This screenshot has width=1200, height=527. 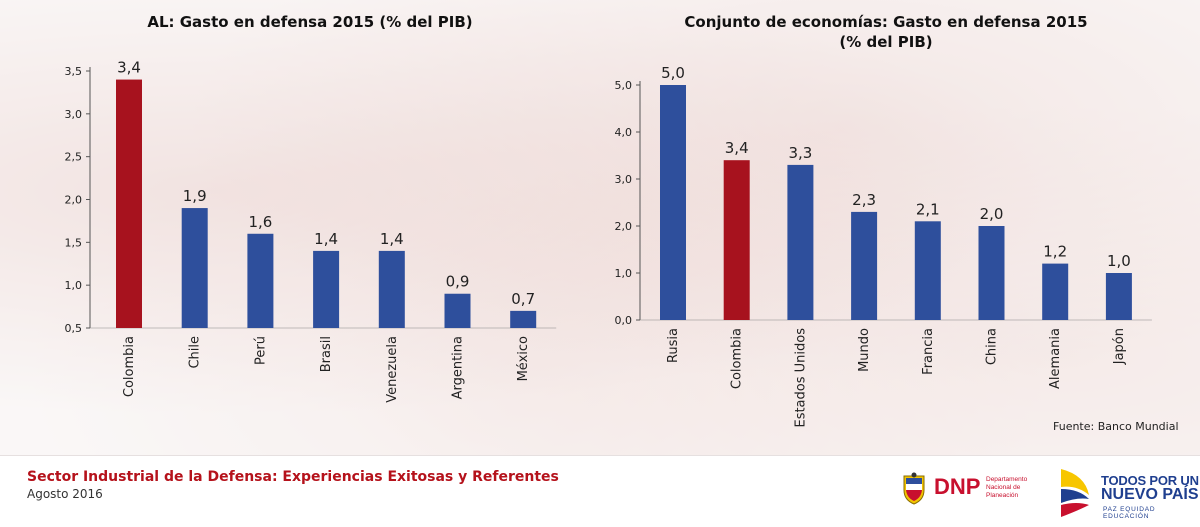 I want to click on y-tick-label: 1,5, so click(x=74, y=242).